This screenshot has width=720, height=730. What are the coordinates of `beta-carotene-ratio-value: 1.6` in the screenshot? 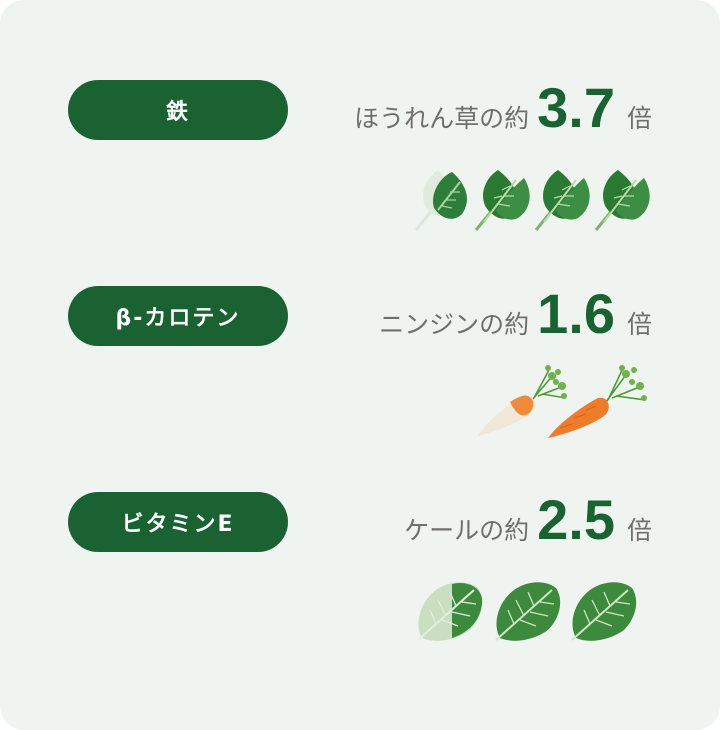 It's located at (576, 313).